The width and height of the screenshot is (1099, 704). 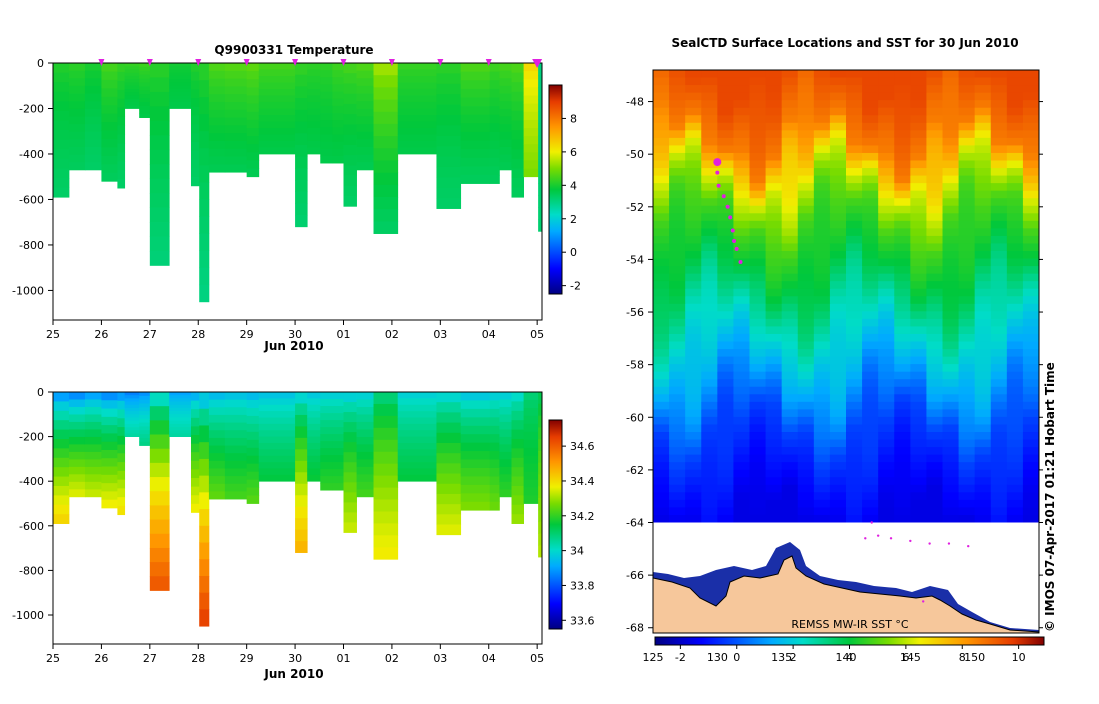 I want to click on x-tick-label: 28, so click(x=198, y=334).